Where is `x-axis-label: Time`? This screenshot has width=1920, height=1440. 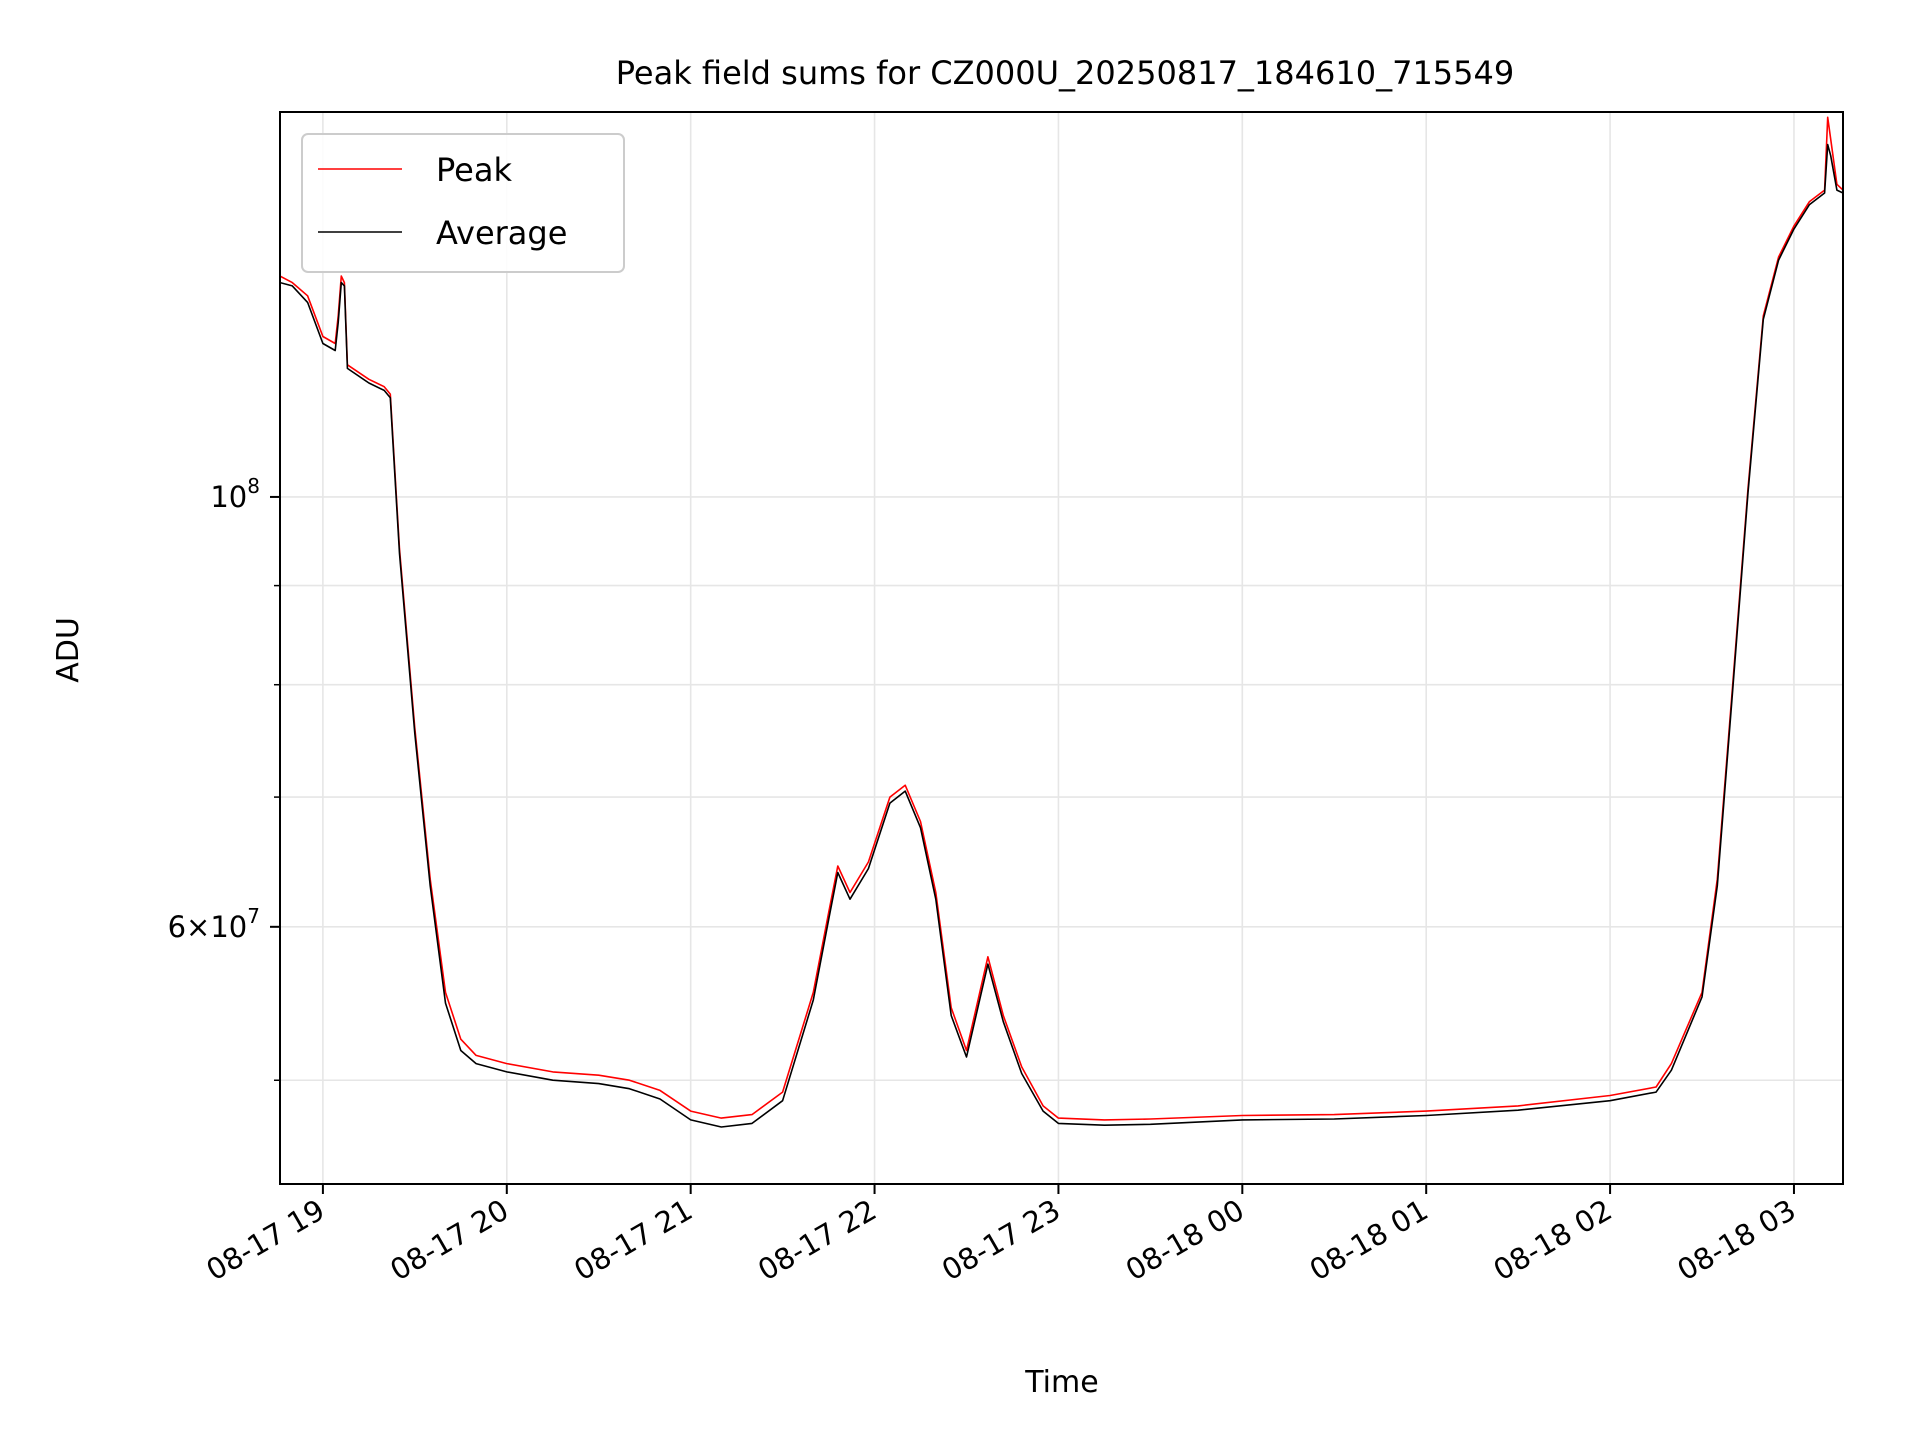 x-axis-label: Time is located at coordinates (1061, 1382).